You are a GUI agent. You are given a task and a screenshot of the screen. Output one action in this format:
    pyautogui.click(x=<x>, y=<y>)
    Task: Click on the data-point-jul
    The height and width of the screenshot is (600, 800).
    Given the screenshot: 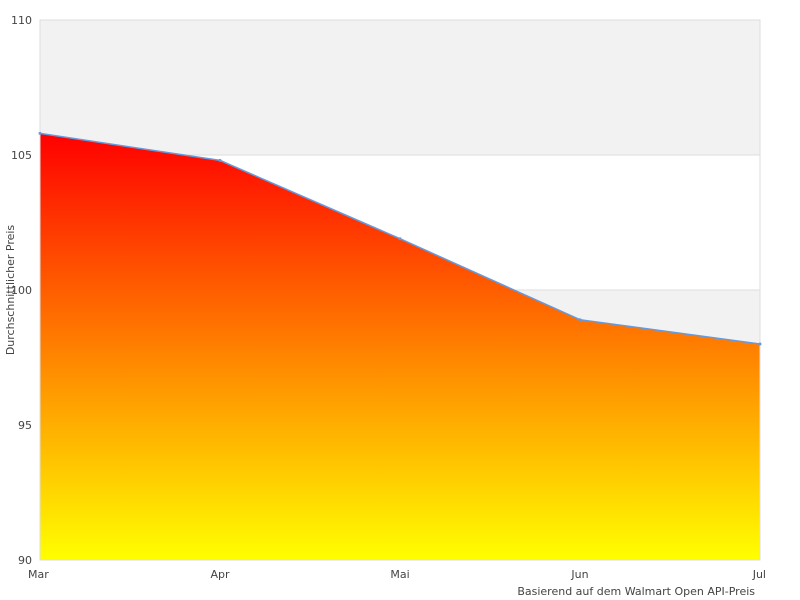 What is the action you would take?
    pyautogui.click(x=760, y=344)
    